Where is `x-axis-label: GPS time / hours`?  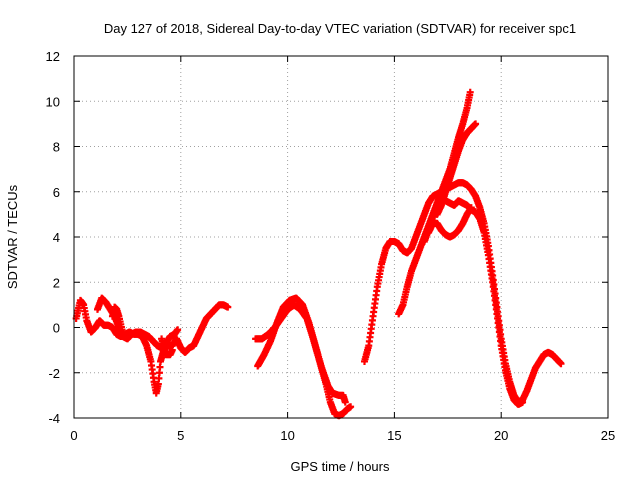 x-axis-label: GPS time / hours is located at coordinates (340, 466).